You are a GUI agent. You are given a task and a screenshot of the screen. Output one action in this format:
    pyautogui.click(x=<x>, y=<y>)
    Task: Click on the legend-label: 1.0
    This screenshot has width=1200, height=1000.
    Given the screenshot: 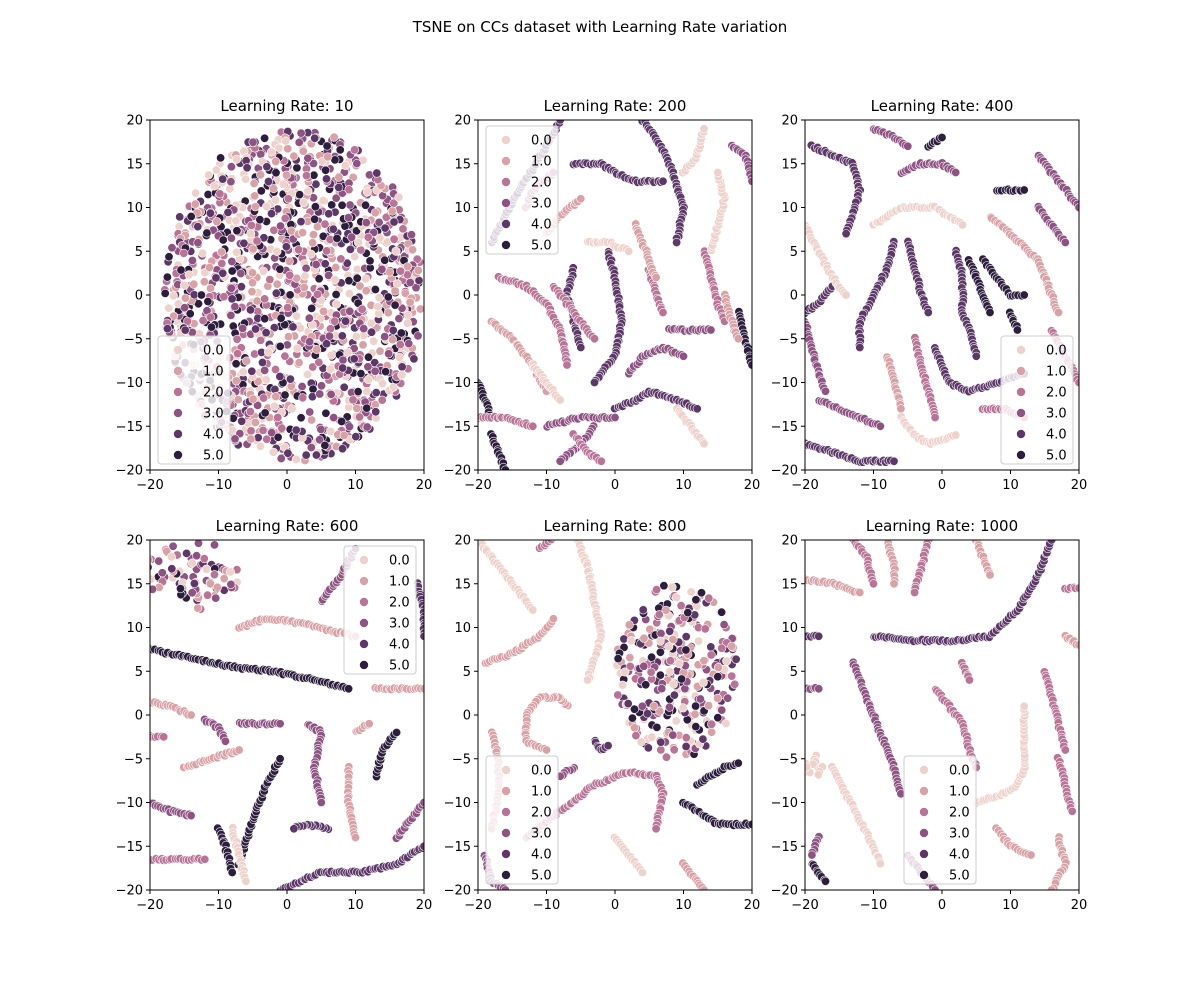 What is the action you would take?
    pyautogui.click(x=541, y=792)
    